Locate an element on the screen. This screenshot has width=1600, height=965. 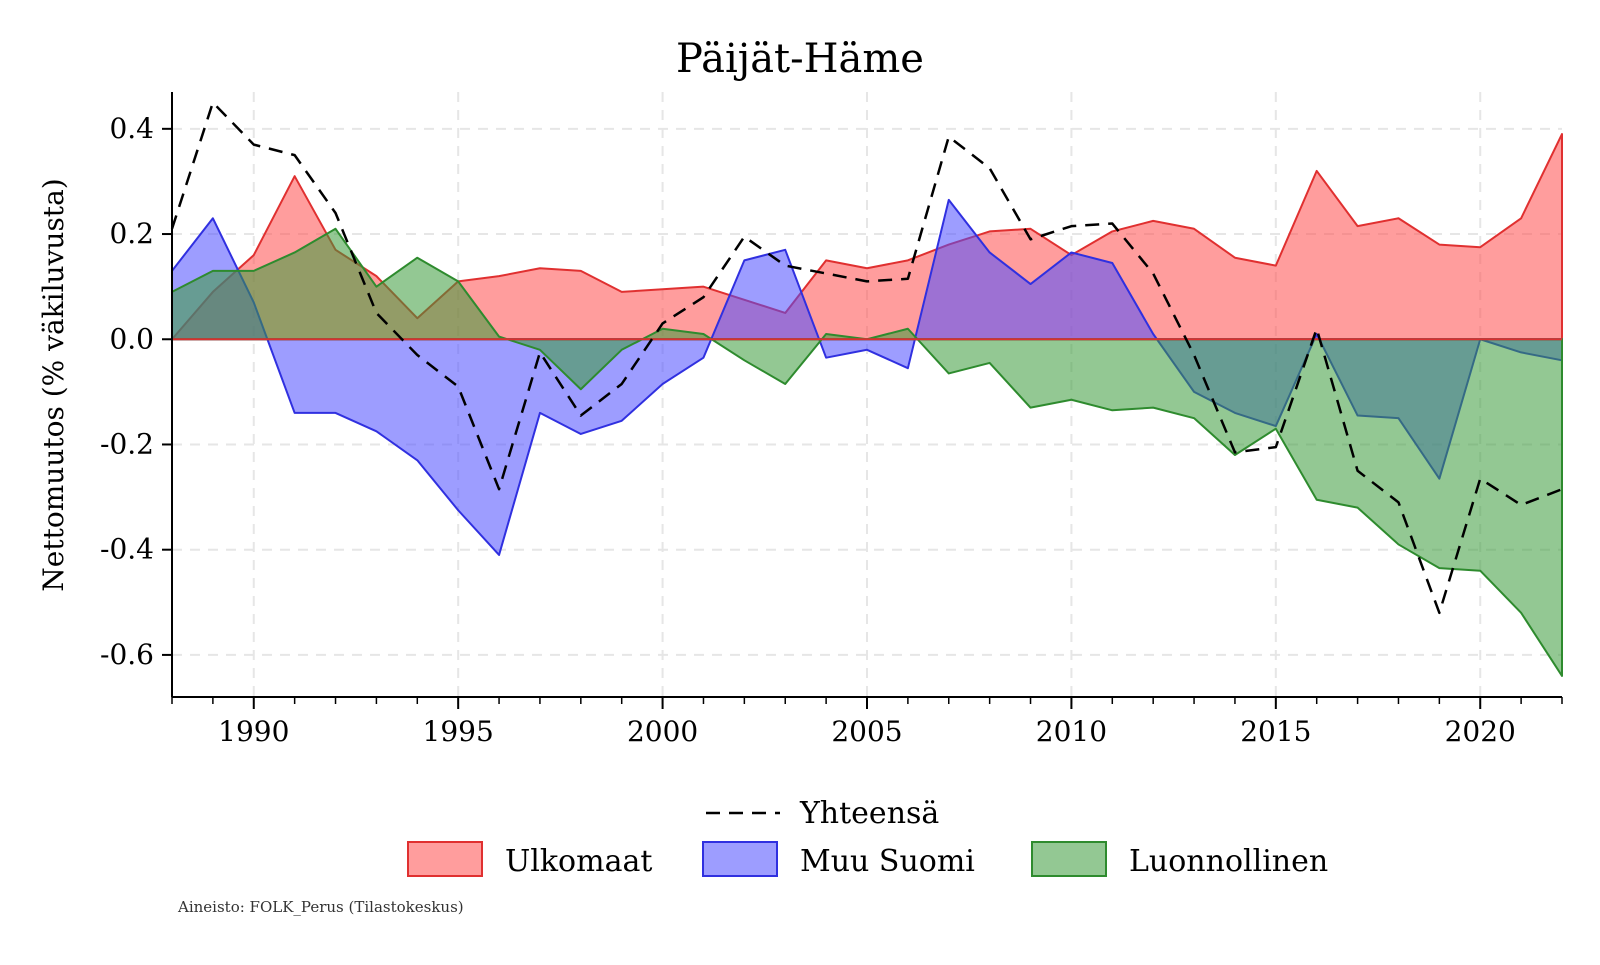
legend-swatch-muu-suomi is located at coordinates (740, 859).